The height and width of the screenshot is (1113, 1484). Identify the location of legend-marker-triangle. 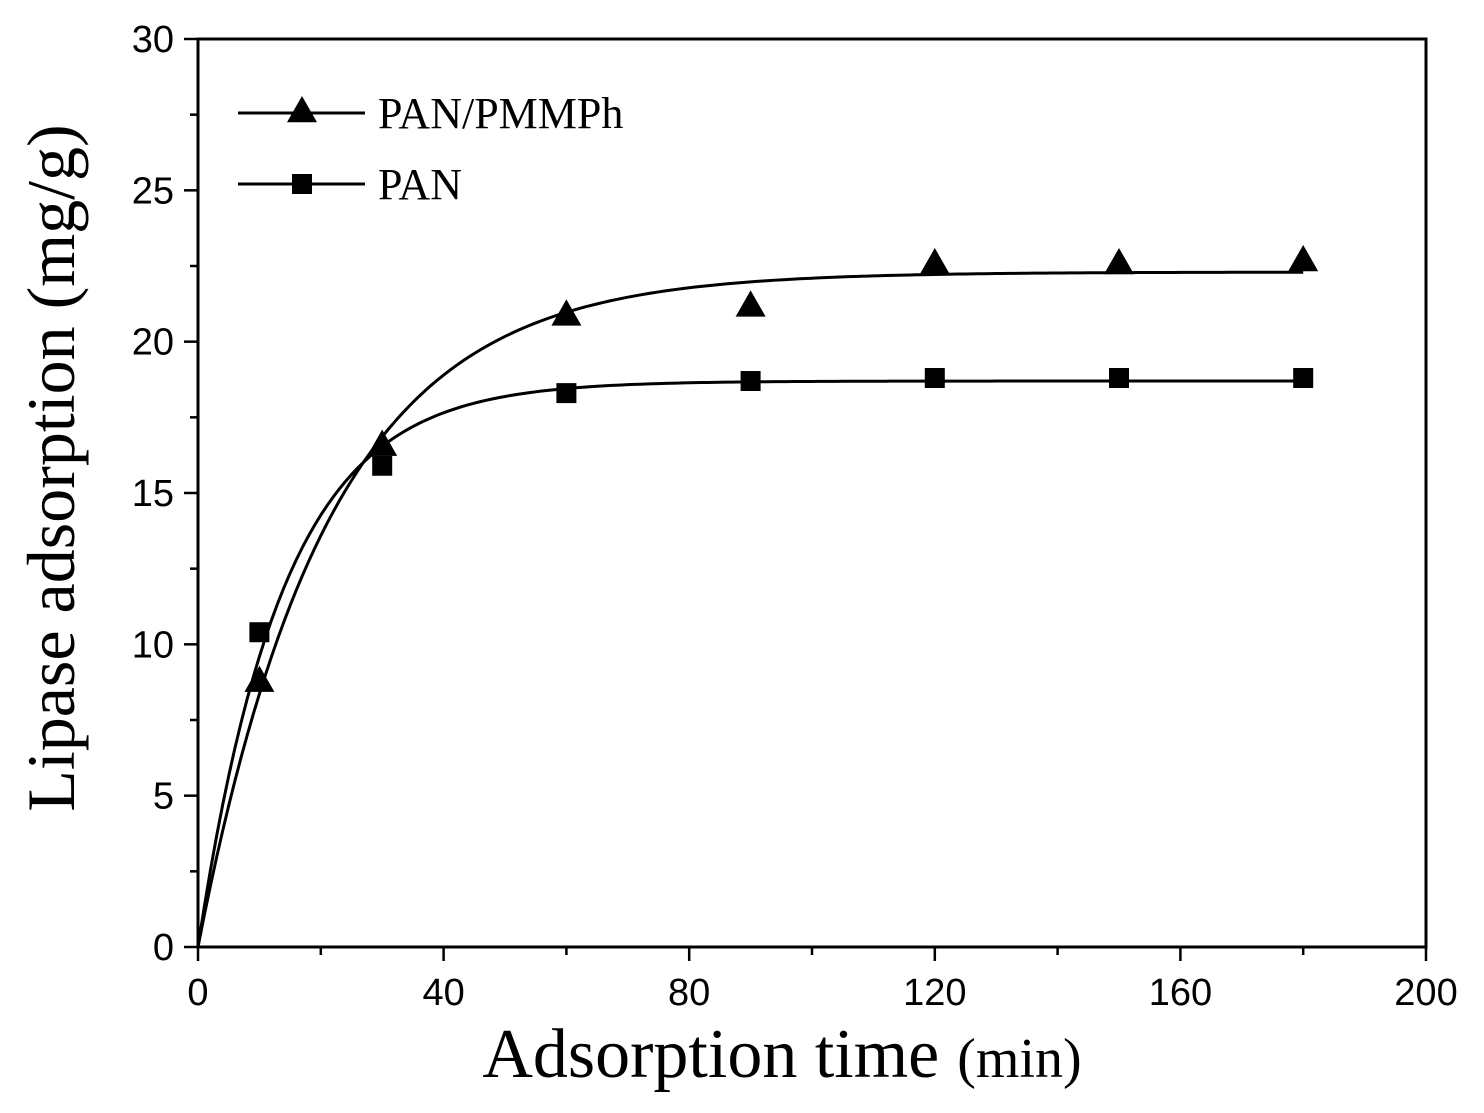
(302, 109).